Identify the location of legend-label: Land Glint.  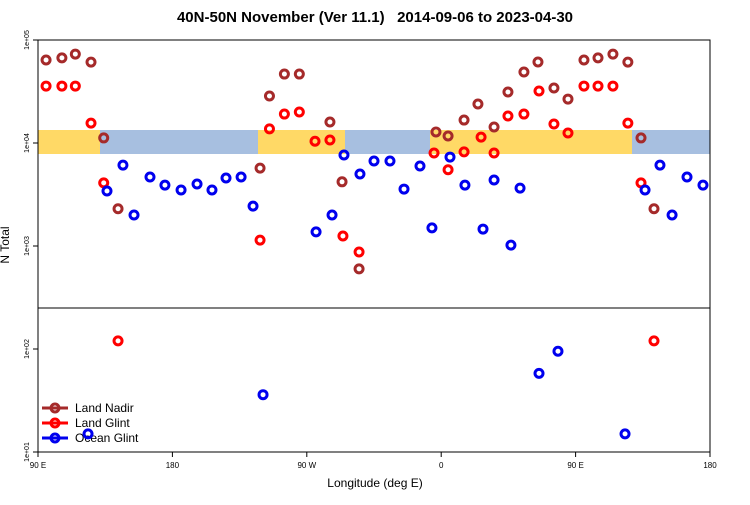
(102, 423).